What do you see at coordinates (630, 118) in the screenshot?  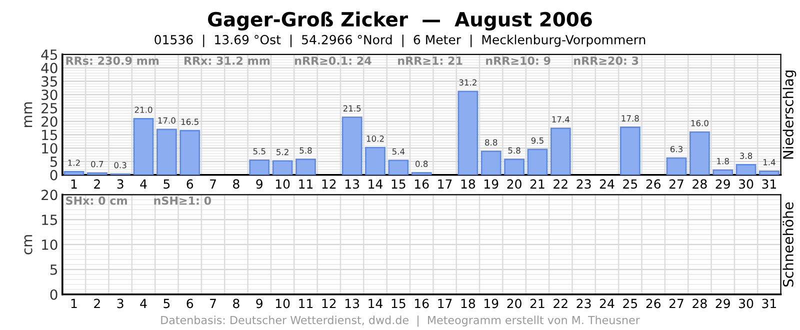 I see `data-label: 17.8` at bounding box center [630, 118].